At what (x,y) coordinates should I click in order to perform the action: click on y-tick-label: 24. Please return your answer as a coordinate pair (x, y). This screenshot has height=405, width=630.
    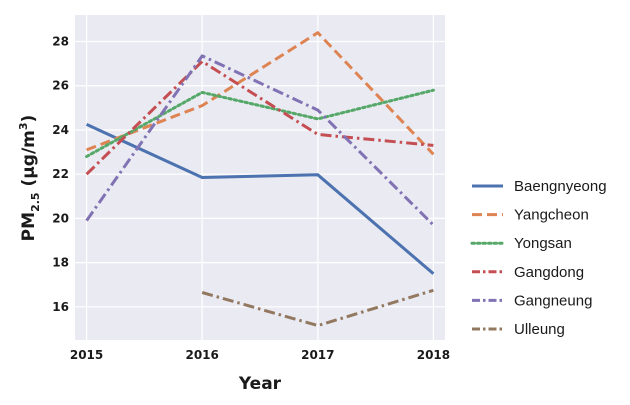
    Looking at the image, I should click on (60, 130).